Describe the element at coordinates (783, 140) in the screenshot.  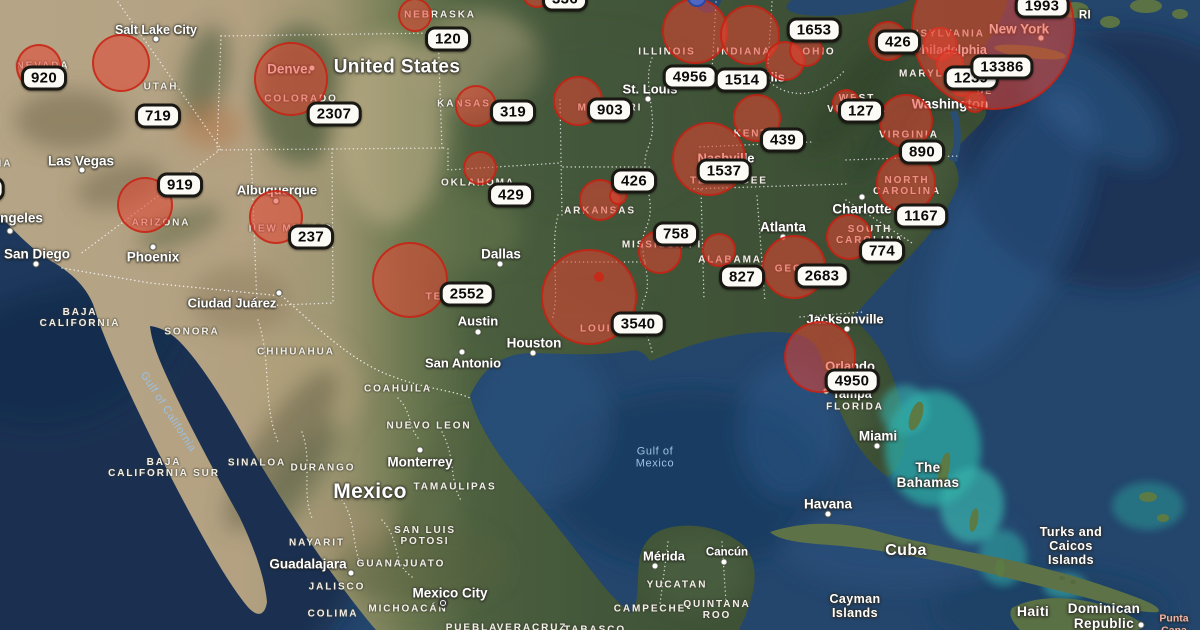
I see `cluster-count-badge: 439` at that location.